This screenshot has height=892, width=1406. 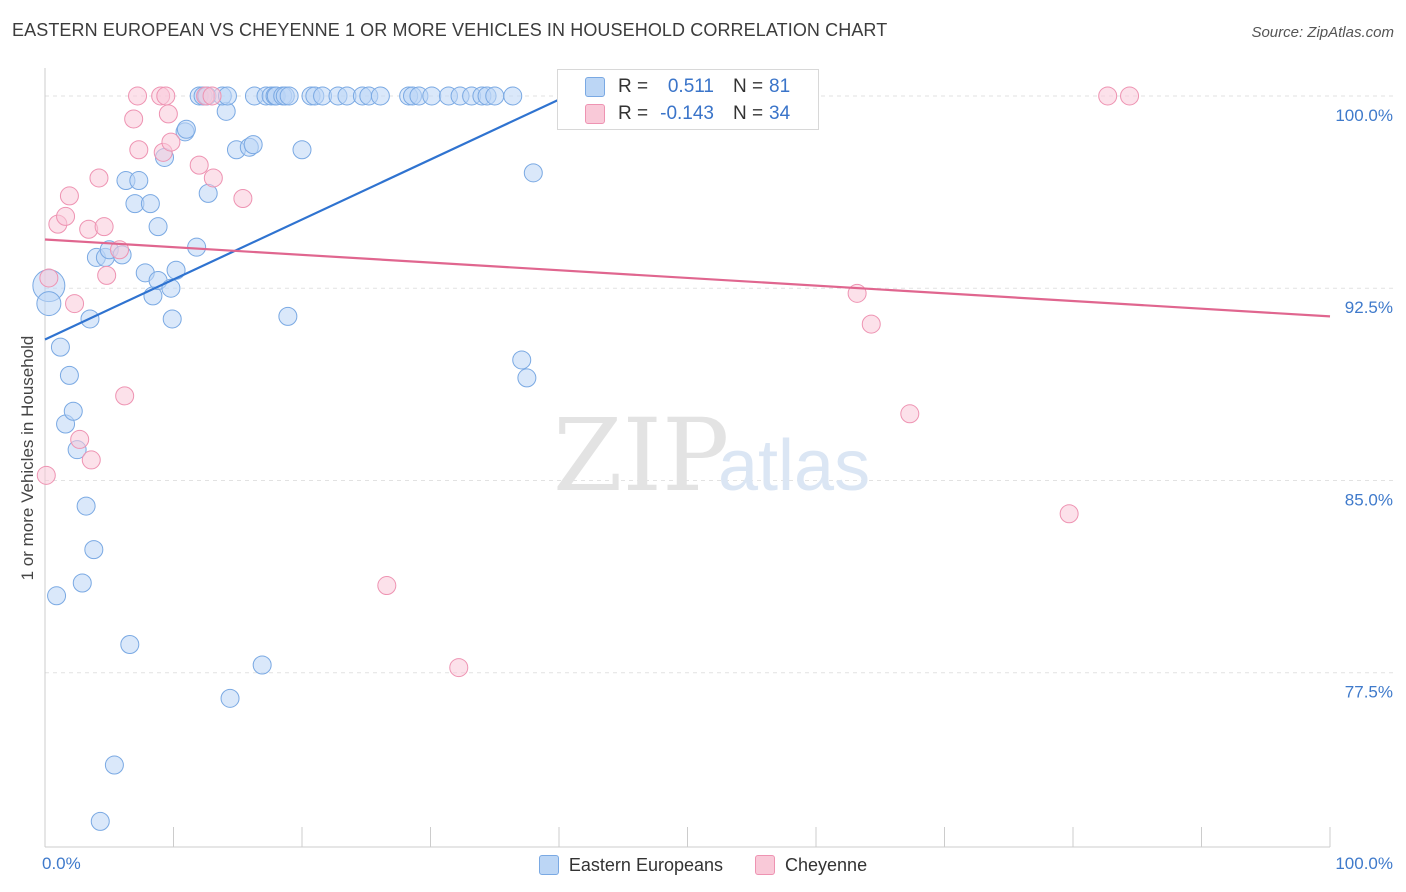 What do you see at coordinates (780, 113) in the screenshot?
I see `n-value: 34` at bounding box center [780, 113].